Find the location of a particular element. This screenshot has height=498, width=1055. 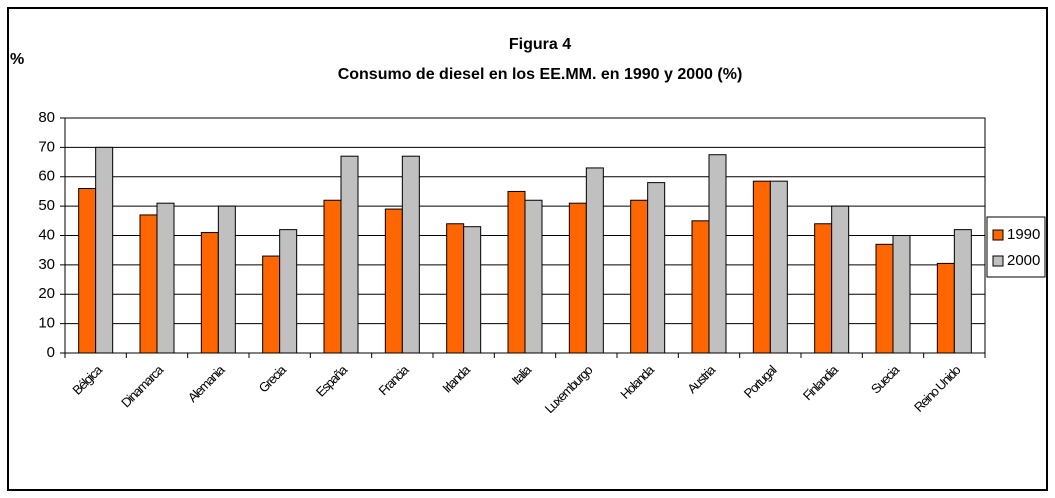

y-axis-label: % is located at coordinates (17, 59).